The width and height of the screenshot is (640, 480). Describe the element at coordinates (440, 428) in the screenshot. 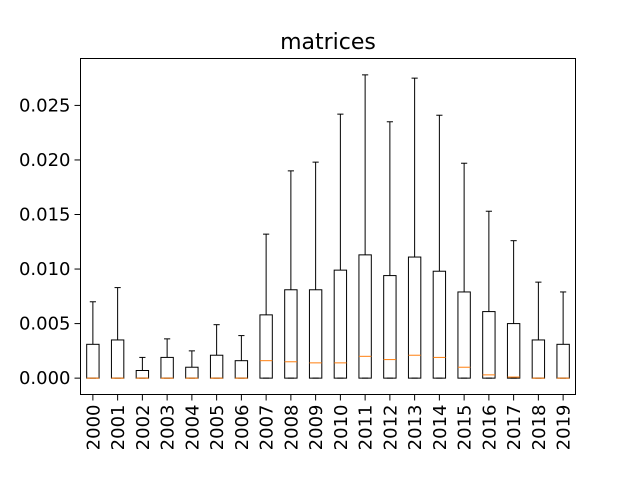

I see `x-tick-label: 2014` at that location.